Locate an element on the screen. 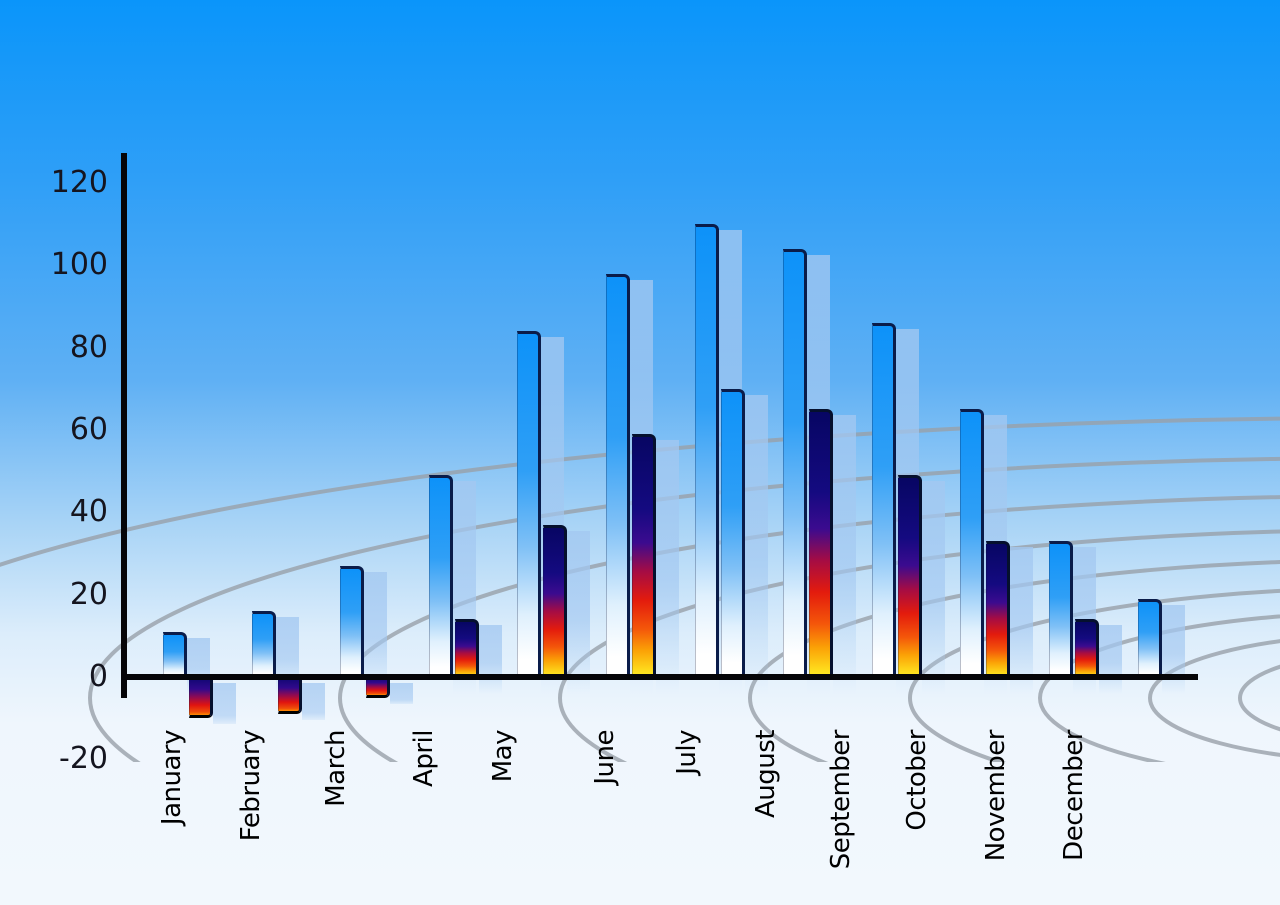  bar-may-secondary is located at coordinates (555, 600).